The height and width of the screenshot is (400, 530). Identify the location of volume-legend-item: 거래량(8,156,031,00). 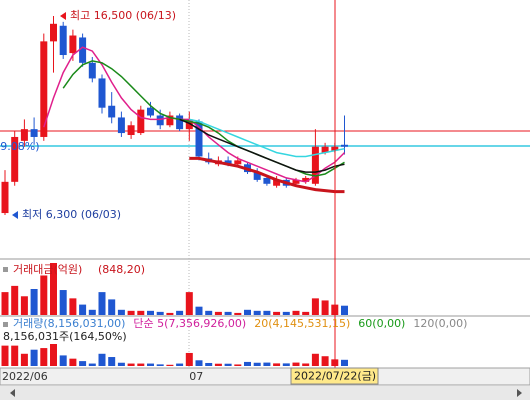
(69, 323).